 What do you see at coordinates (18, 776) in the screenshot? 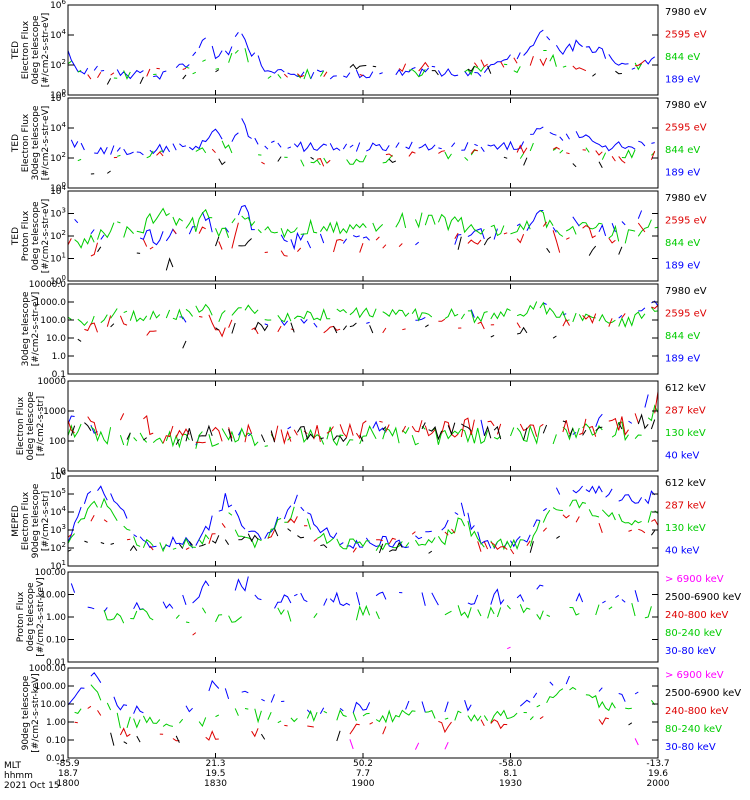
I see `footer-row-label: hhmm` at bounding box center [18, 776].